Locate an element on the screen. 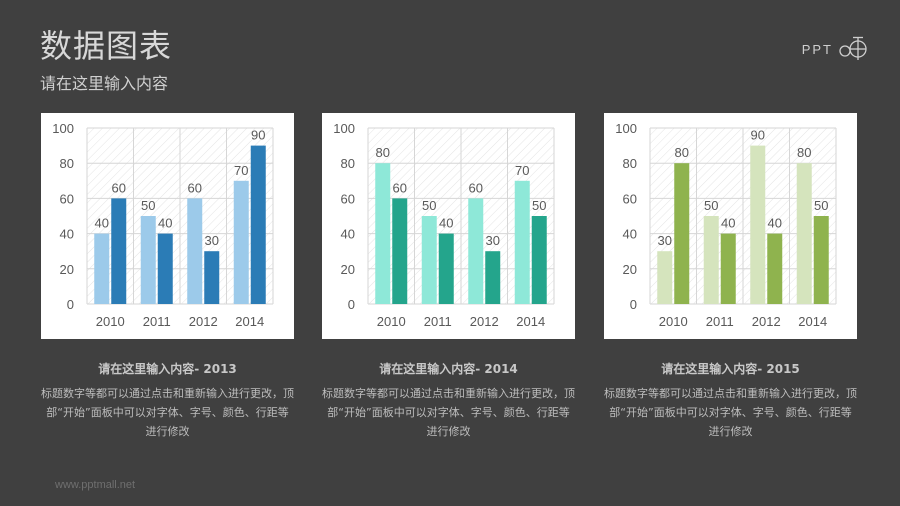 Image resolution: width=900 pixels, height=506 pixels. footer-url: www.pptmall.net is located at coordinates (95, 485).